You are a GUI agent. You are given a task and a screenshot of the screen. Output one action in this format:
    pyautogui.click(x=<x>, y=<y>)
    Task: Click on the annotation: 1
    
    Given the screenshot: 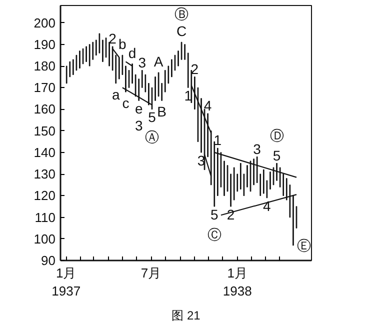 What is the action you would take?
    pyautogui.click(x=218, y=140)
    